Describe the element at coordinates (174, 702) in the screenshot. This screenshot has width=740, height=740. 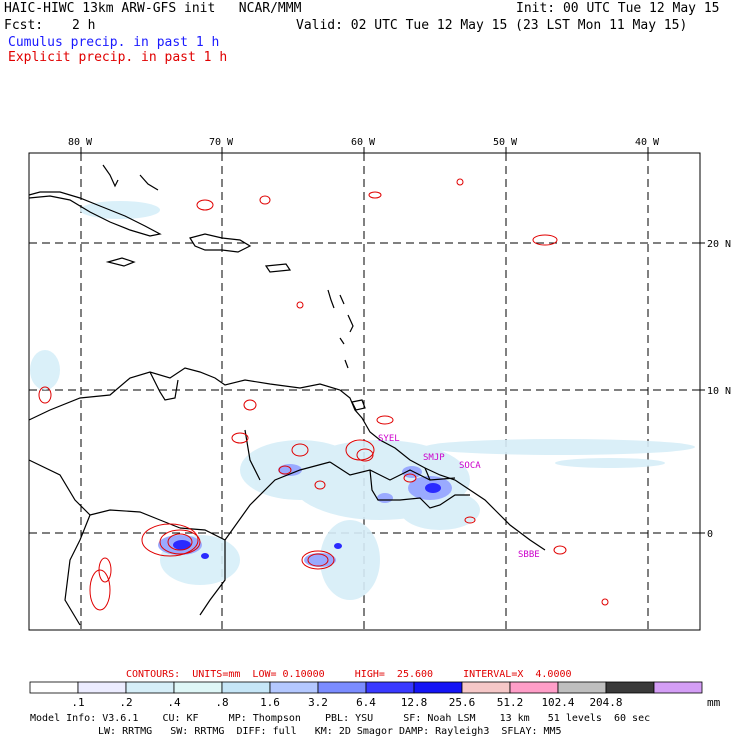
I see `colorbar-level-label: .4` at that location.